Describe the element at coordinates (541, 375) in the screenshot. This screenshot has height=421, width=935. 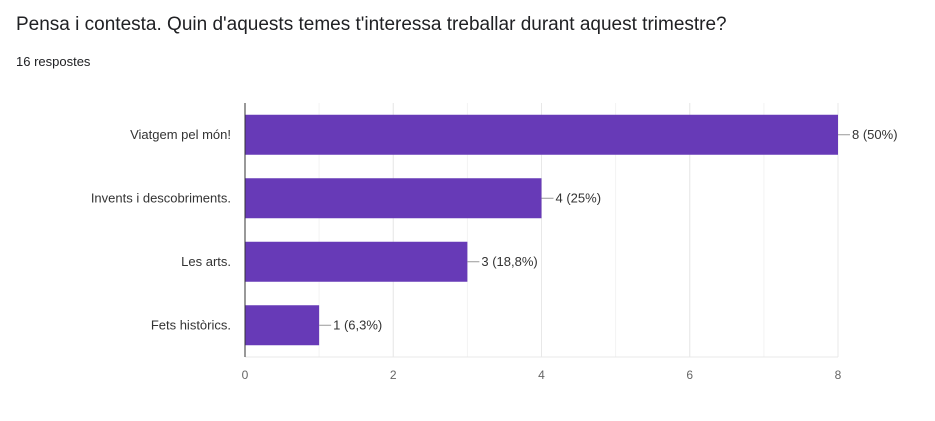
I see `x-tick-label: 4` at that location.